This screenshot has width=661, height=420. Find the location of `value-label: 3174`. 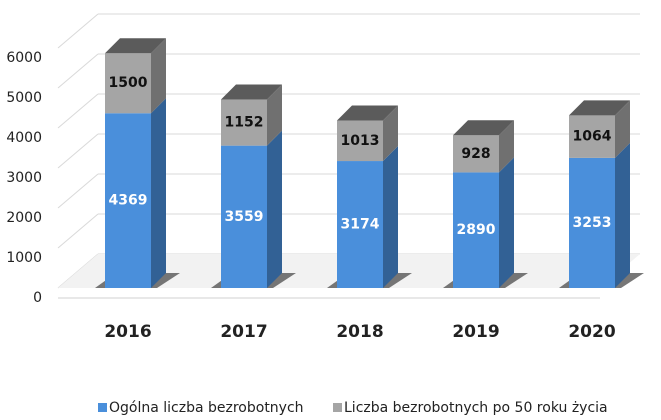

value-label: 3174 is located at coordinates (360, 225).